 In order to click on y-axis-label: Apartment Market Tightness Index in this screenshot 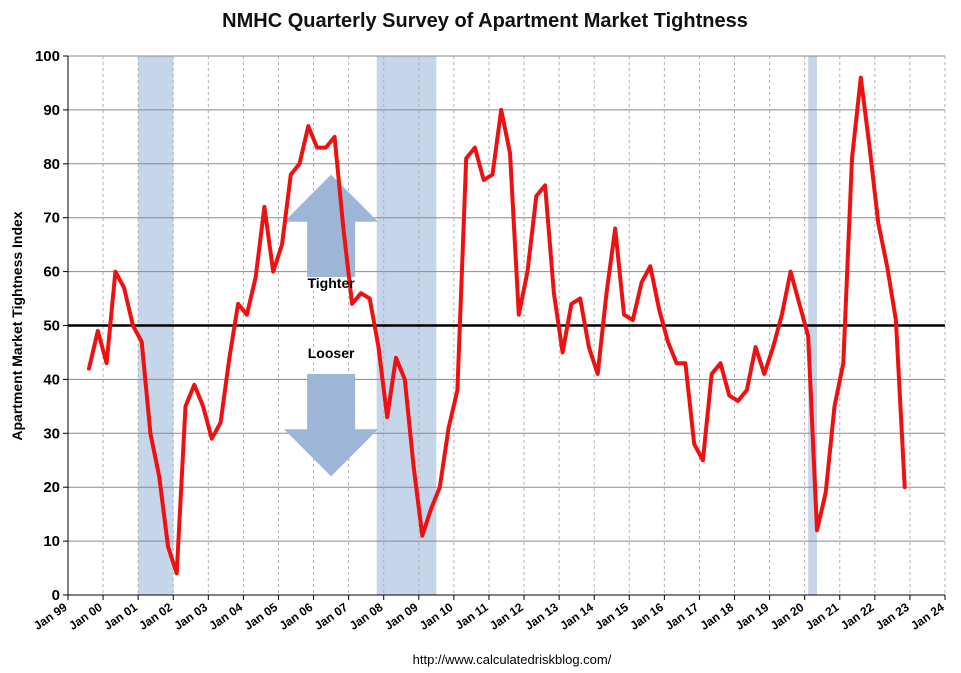, I will do `click(17, 325)`.